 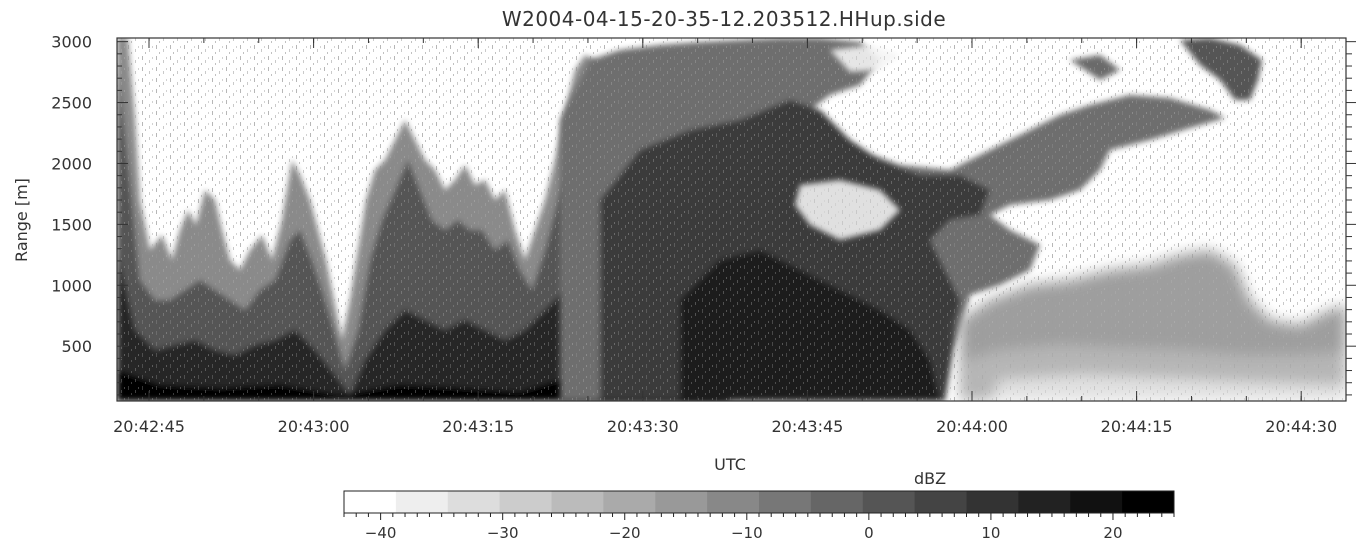 What do you see at coordinates (149, 426) in the screenshot?
I see `x-tick-label: 20:42:45` at bounding box center [149, 426].